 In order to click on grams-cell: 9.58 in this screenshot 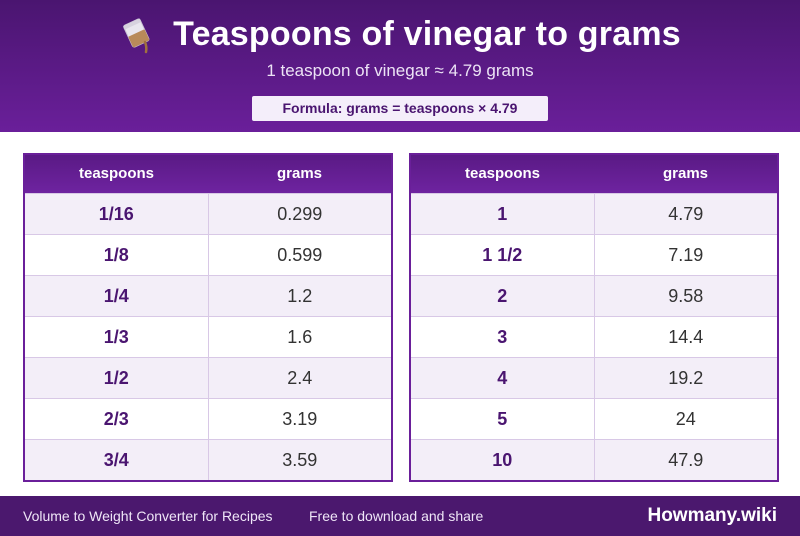, I will do `click(686, 296)`.